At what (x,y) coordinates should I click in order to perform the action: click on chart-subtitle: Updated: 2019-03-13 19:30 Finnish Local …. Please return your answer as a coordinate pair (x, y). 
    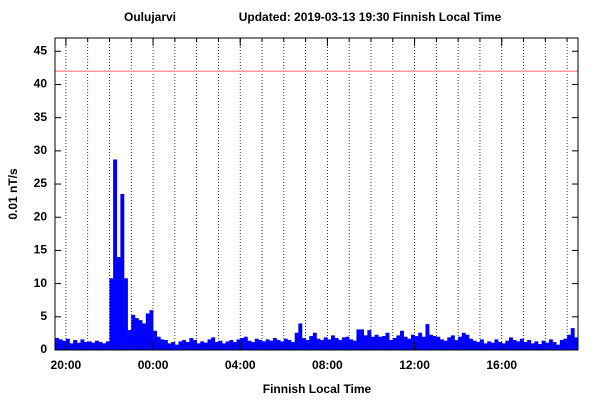
    Looking at the image, I should click on (370, 17).